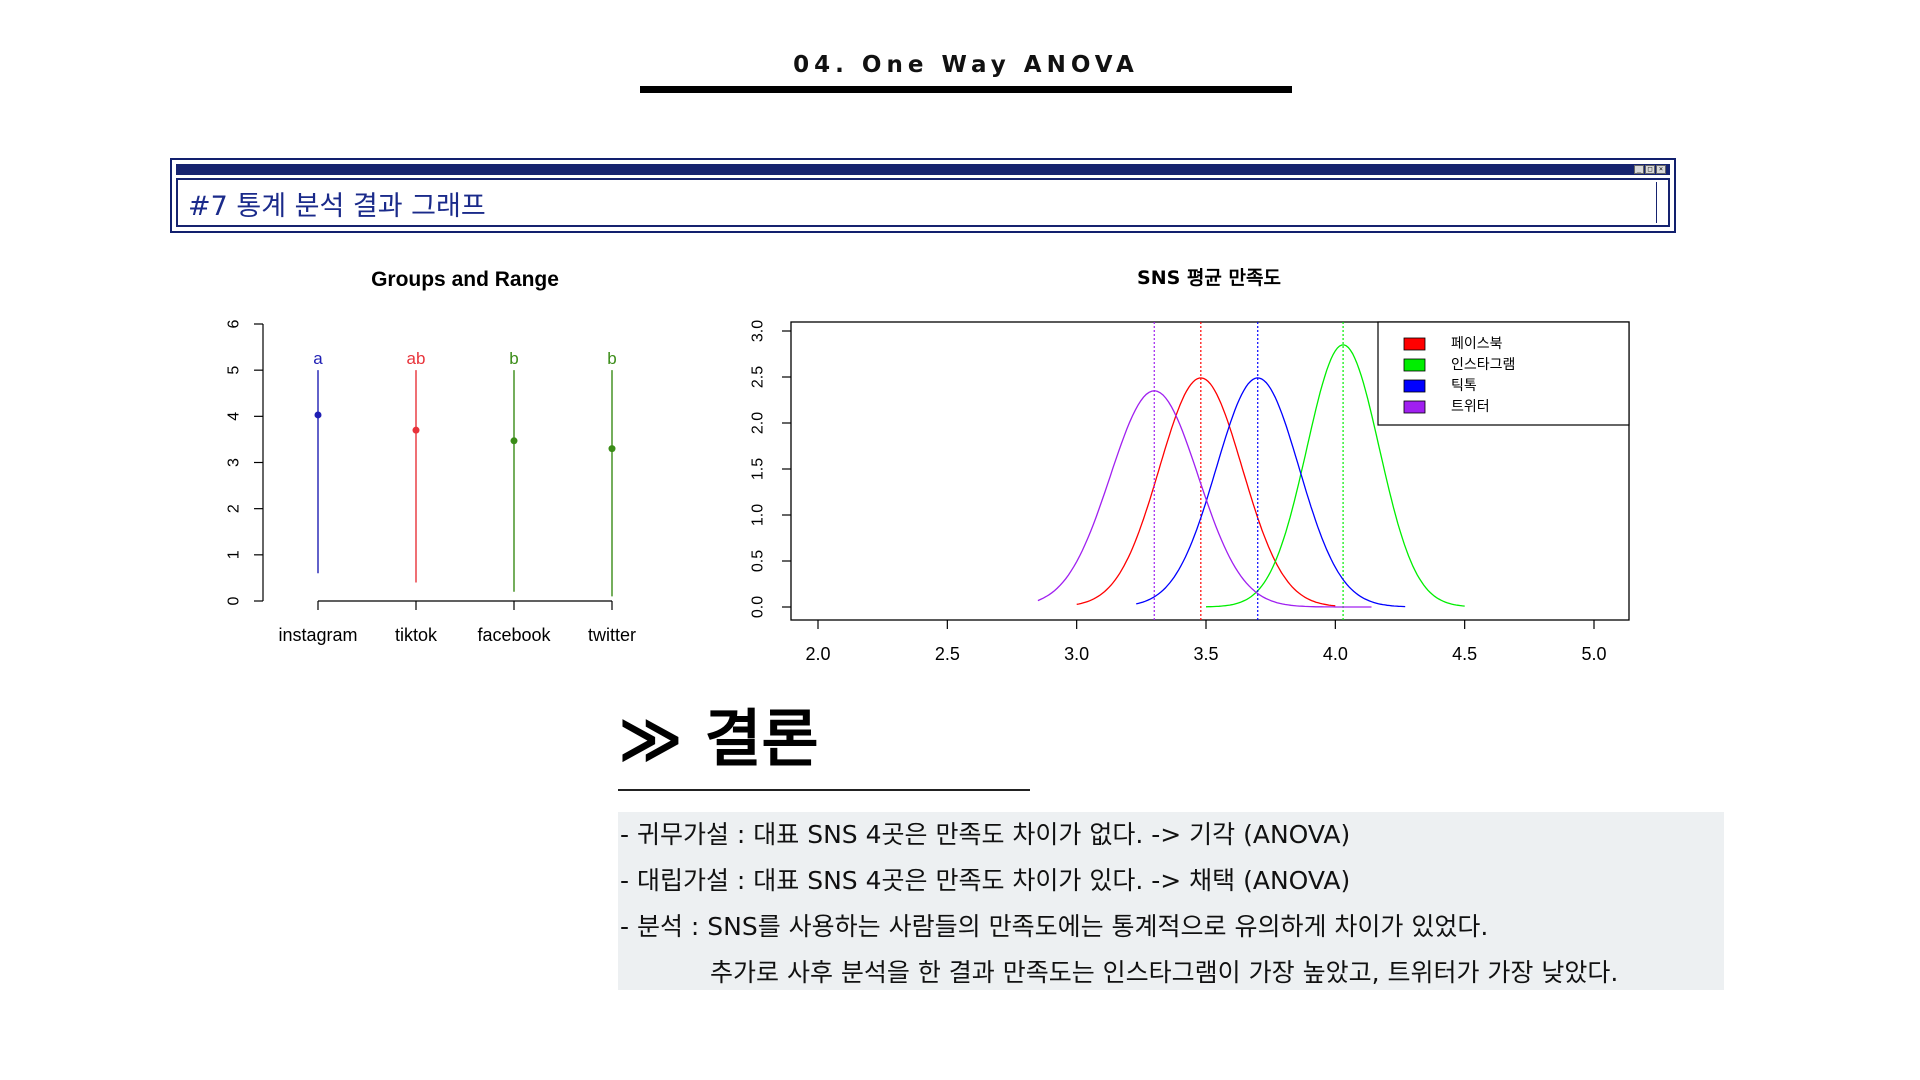  I want to click on chart2-legend-label: 페이스북, so click(1477, 344).